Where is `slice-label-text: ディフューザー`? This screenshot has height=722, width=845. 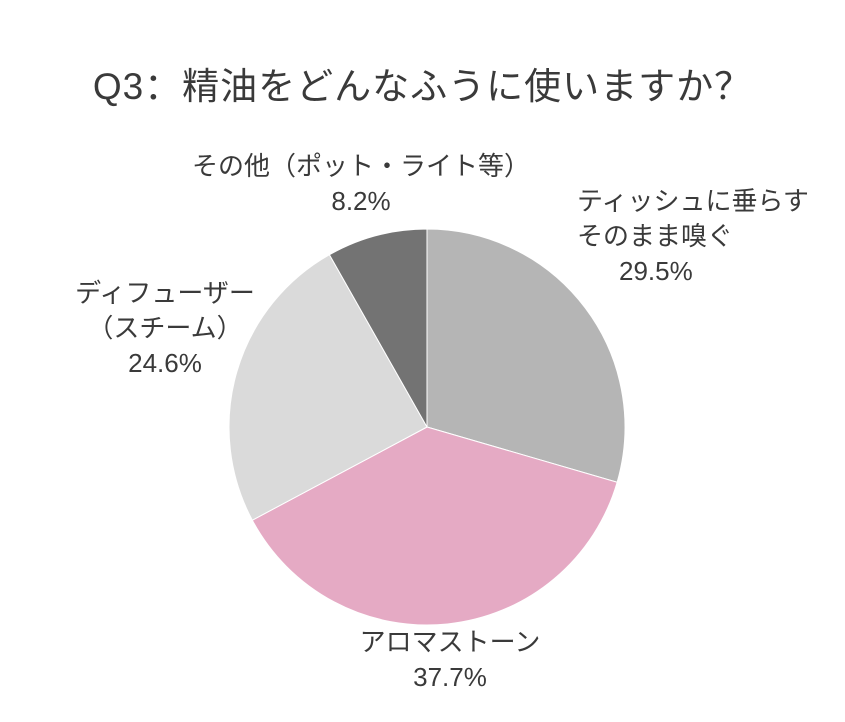
slice-label-text: ディフューザー is located at coordinates (165, 293).